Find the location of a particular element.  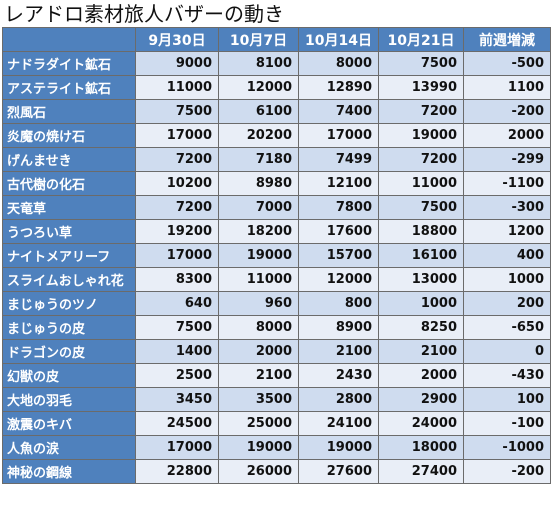

price-oct14-cell: 12890 is located at coordinates (338, 87).